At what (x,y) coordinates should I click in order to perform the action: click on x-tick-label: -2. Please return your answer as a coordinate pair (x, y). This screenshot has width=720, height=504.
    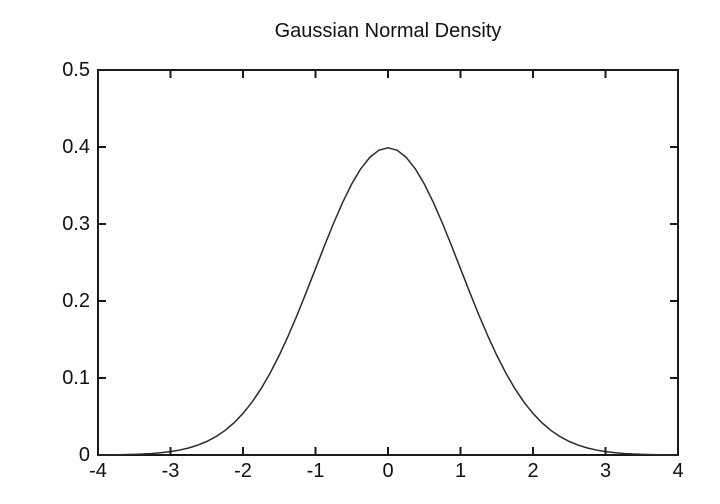
    Looking at the image, I should click on (243, 471).